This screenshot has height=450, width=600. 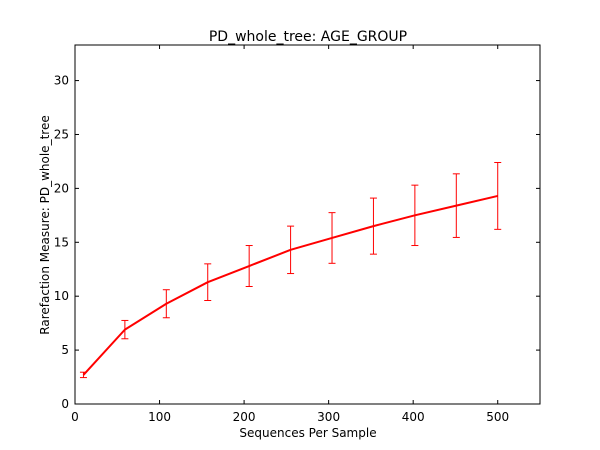 What do you see at coordinates (61, 242) in the screenshot?
I see `y-tick-label: 15` at bounding box center [61, 242].